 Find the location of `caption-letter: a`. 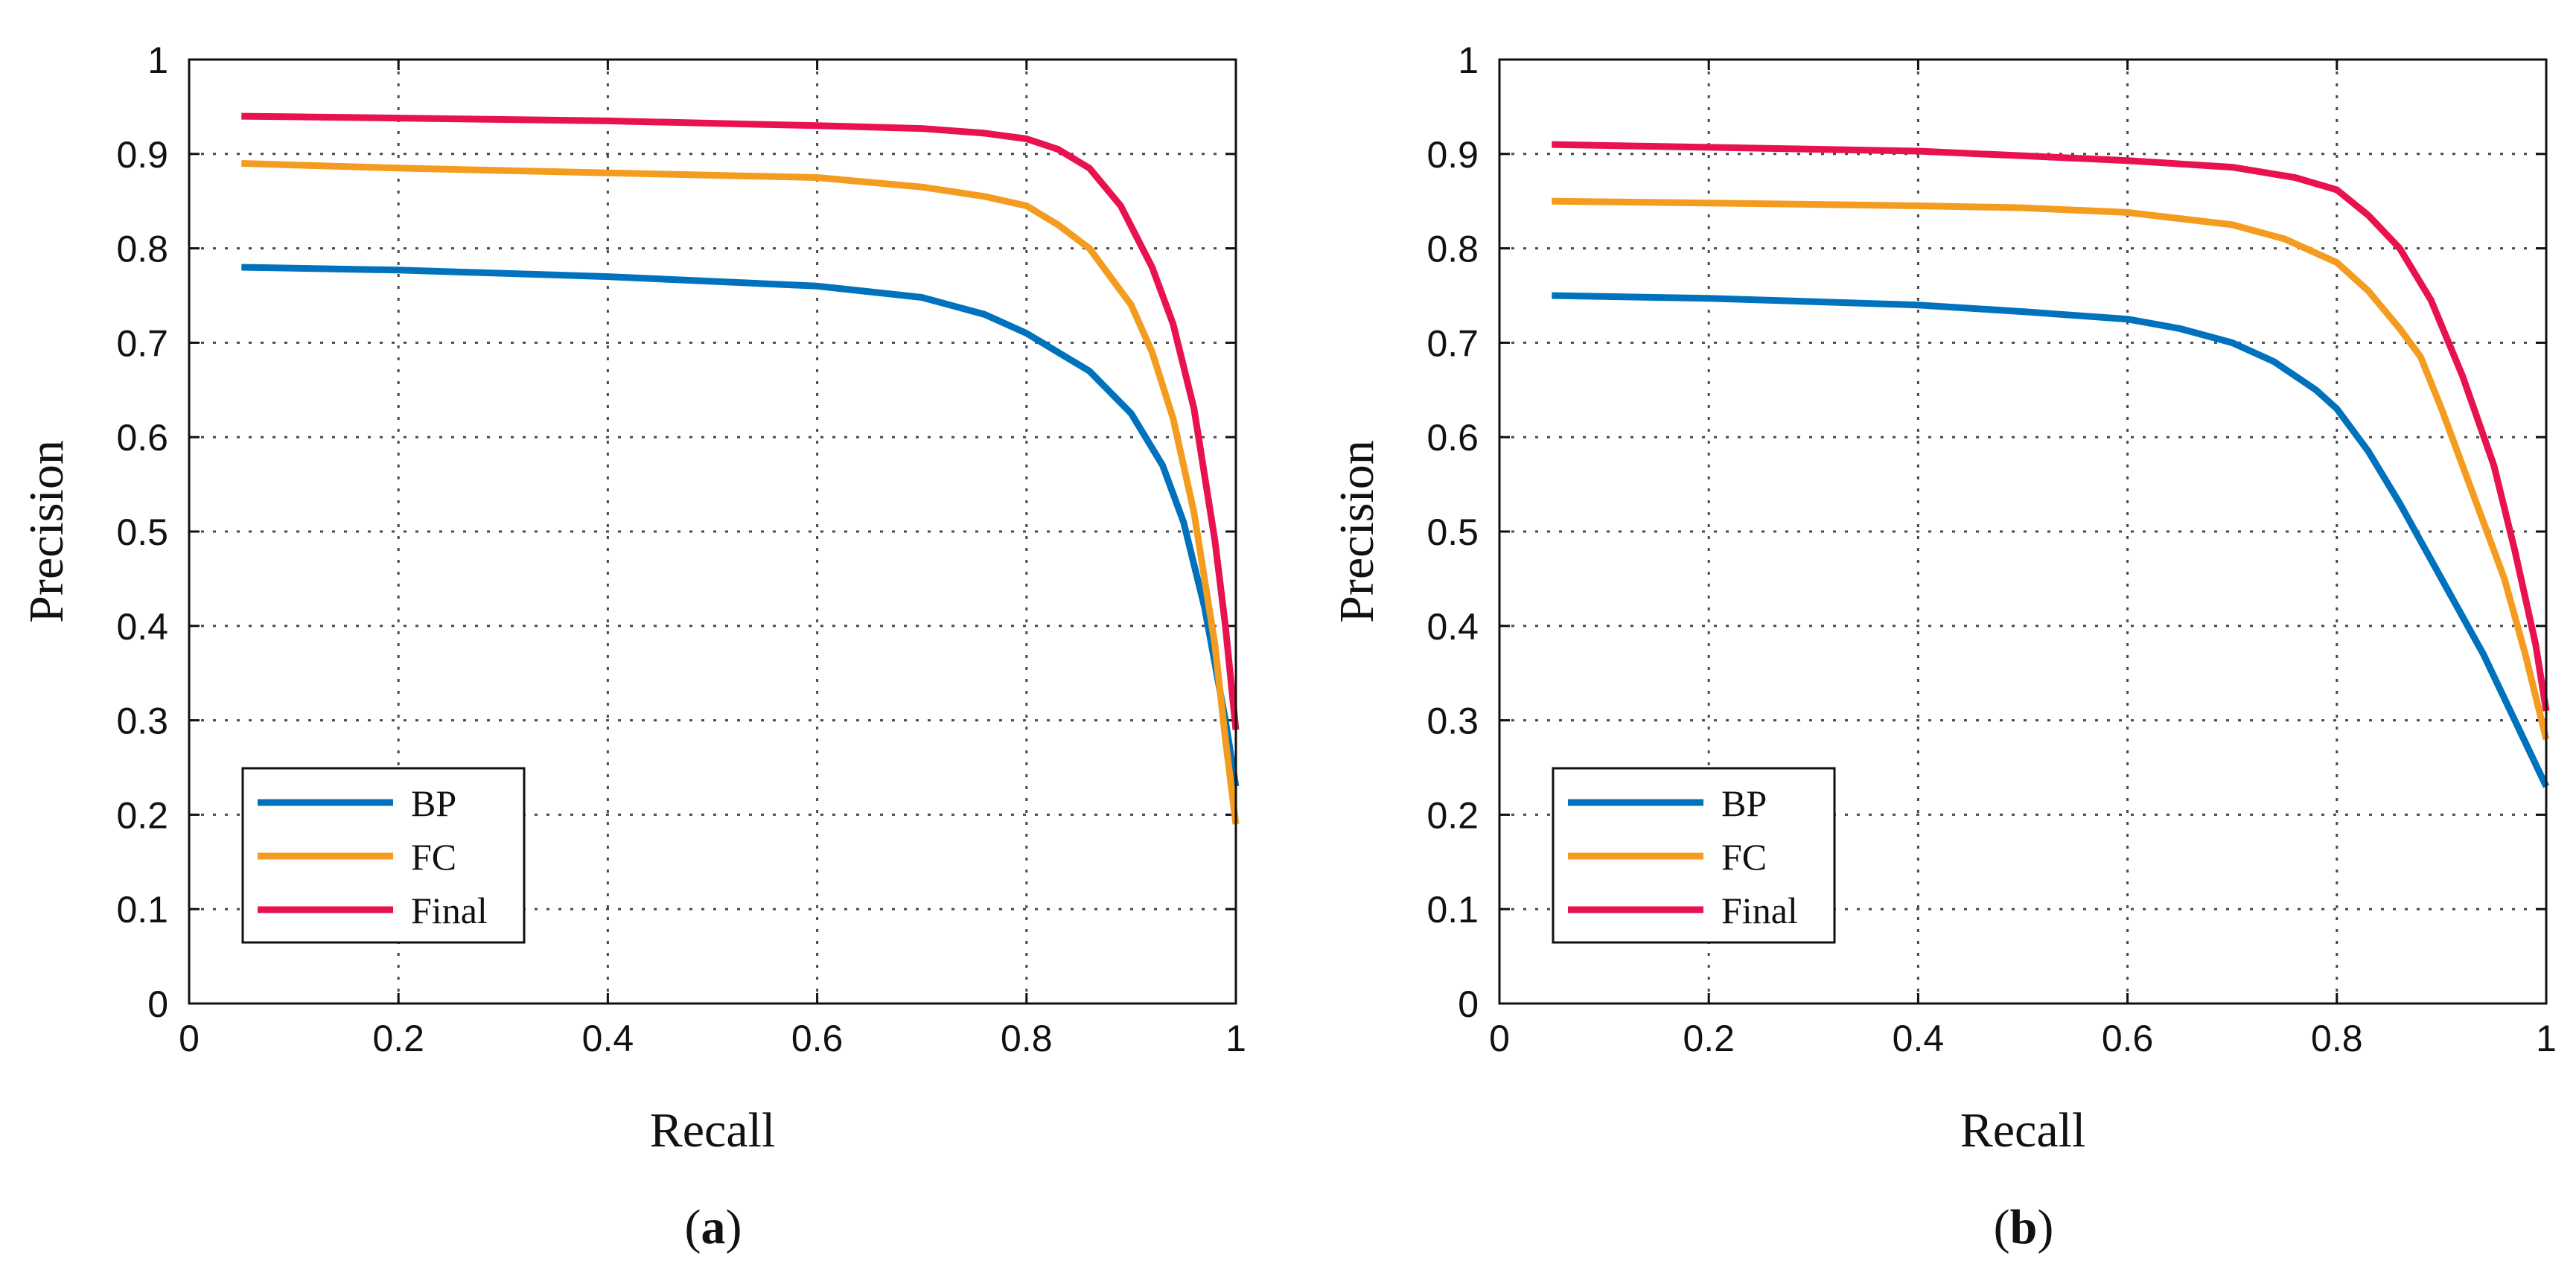

caption-letter: a is located at coordinates (713, 1227).